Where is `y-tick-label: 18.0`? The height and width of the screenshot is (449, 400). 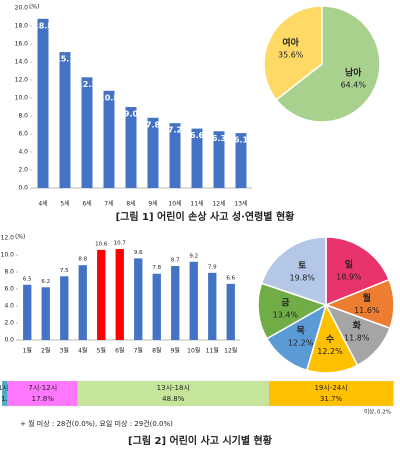 y-tick-label: 18.0 is located at coordinates (22, 26).